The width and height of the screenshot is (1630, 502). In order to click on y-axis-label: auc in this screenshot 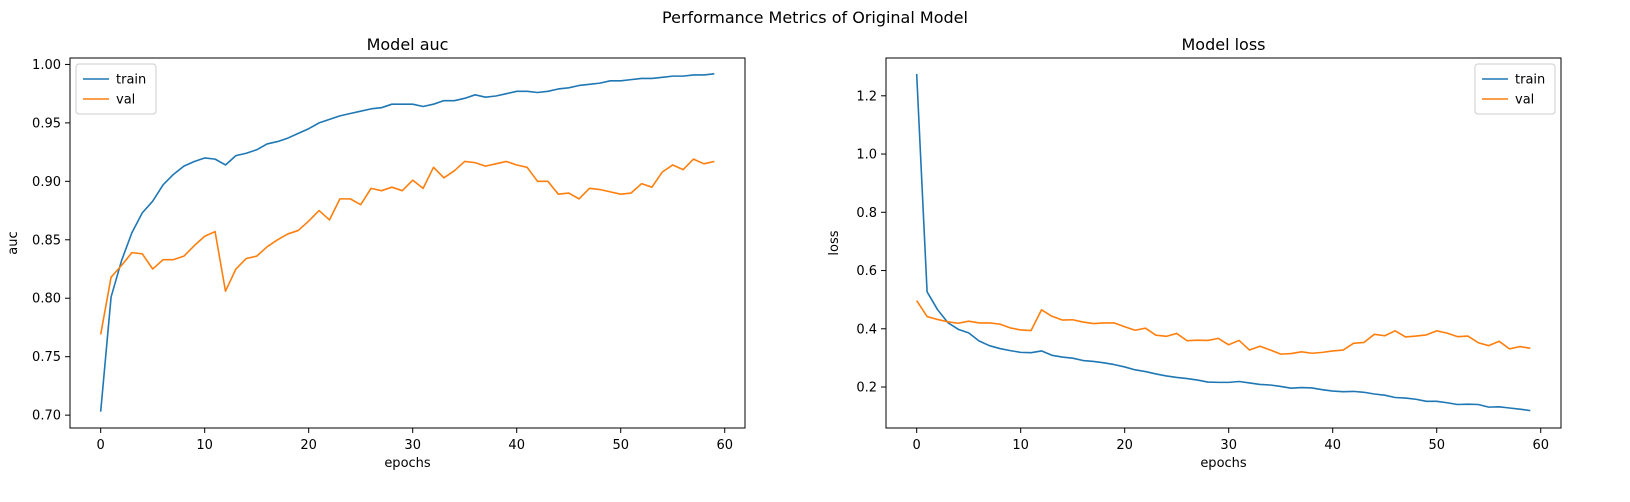, I will do `click(13, 242)`.